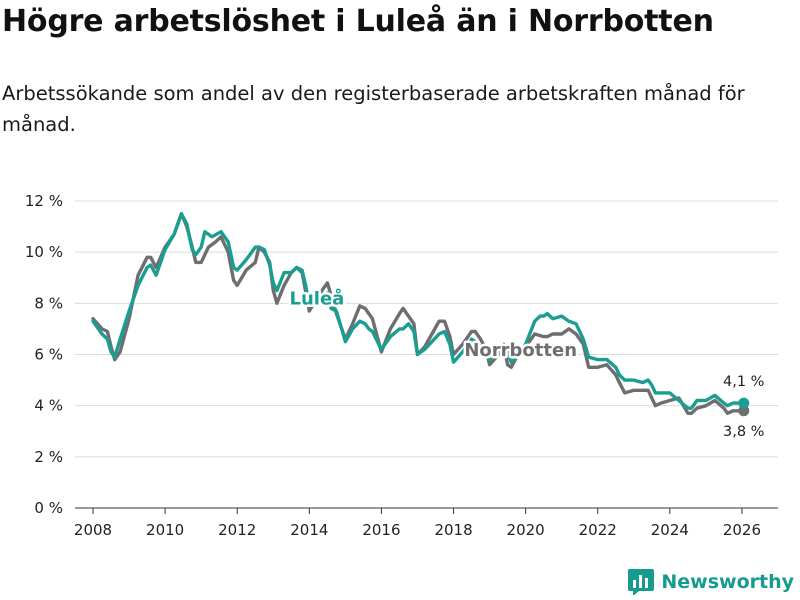  I want to click on x-tick-label: 2014, so click(309, 530).